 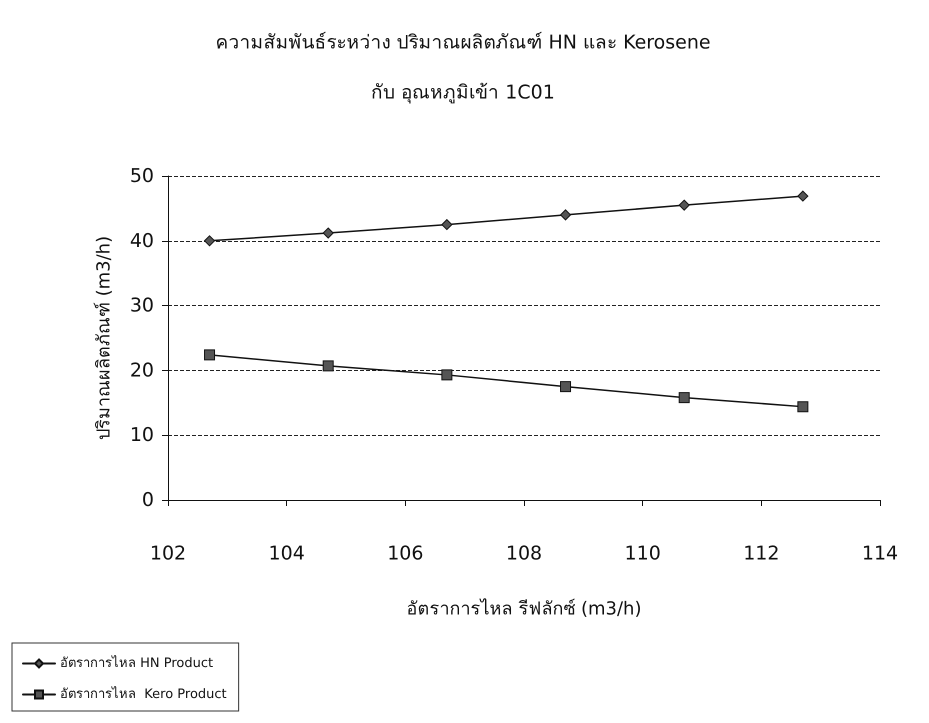 I want to click on y-tick-label: 40, so click(x=142, y=241).